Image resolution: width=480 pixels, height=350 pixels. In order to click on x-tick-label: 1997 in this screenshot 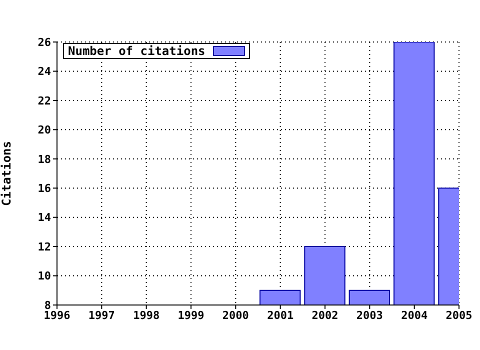, I will do `click(101, 315)`.